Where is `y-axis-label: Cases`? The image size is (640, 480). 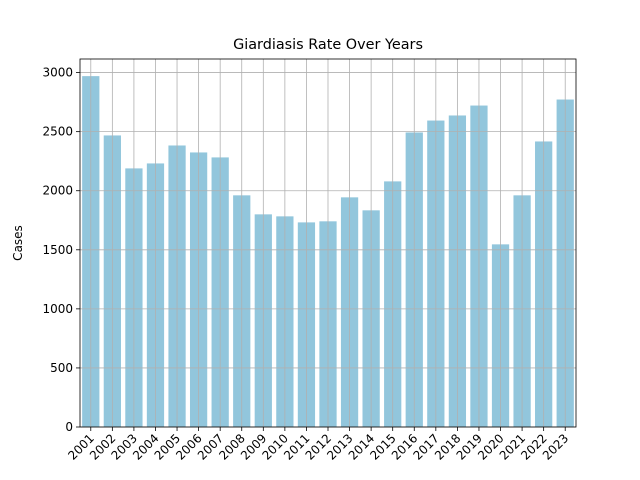 y-axis-label: Cases is located at coordinates (18, 243).